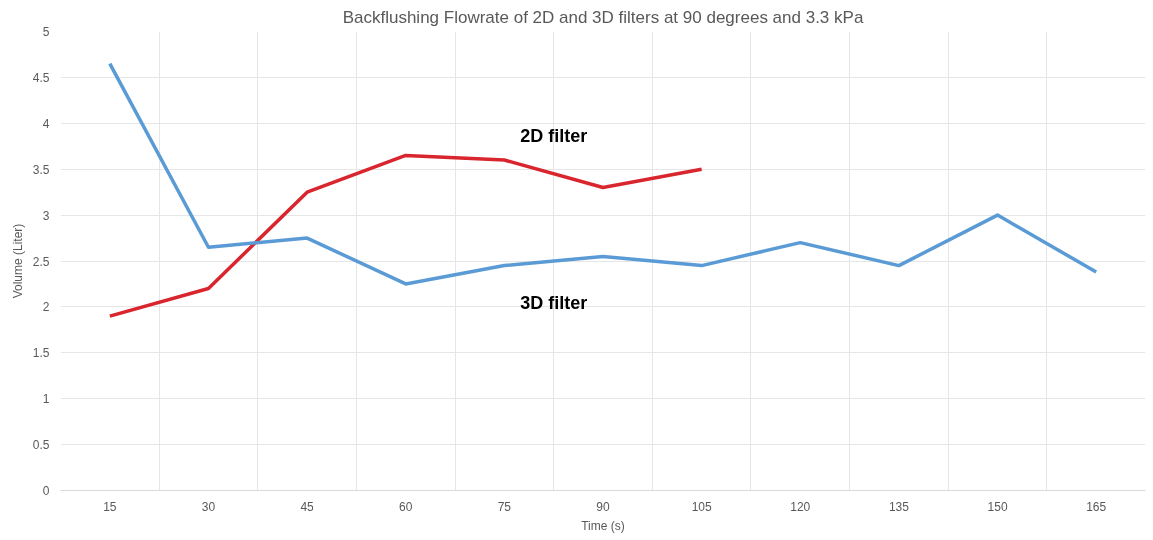  I want to click on y-tick-label: 5, so click(46, 32).